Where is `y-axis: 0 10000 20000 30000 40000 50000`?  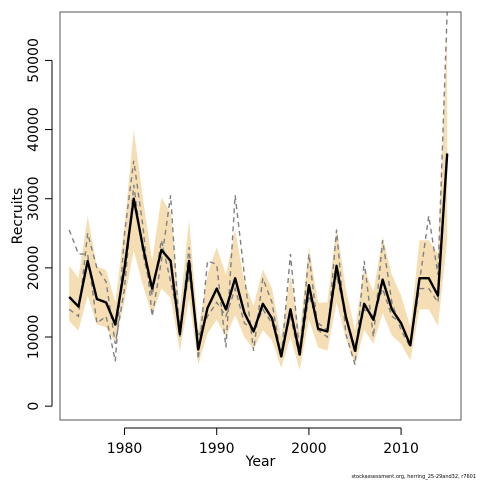
y-axis: 0 10000 20000 30000 40000 50000 is located at coordinates (39, 224).